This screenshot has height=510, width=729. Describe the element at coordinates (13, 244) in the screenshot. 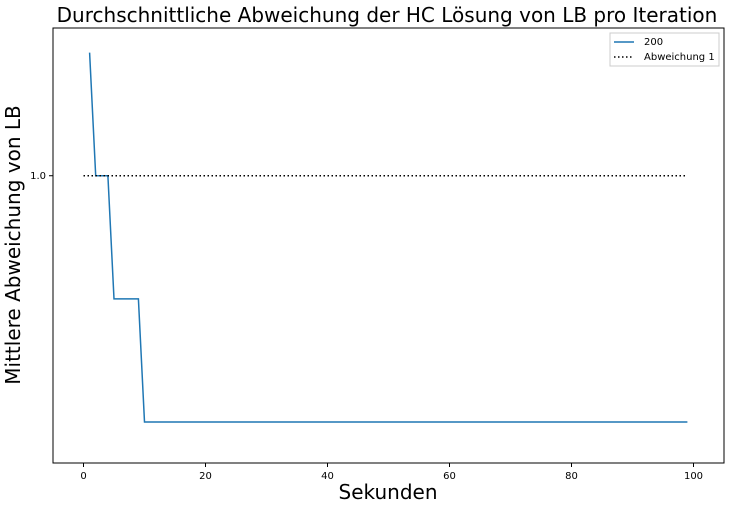

I see `y-axis-label: Mittlere Abweichung von LB` at that location.